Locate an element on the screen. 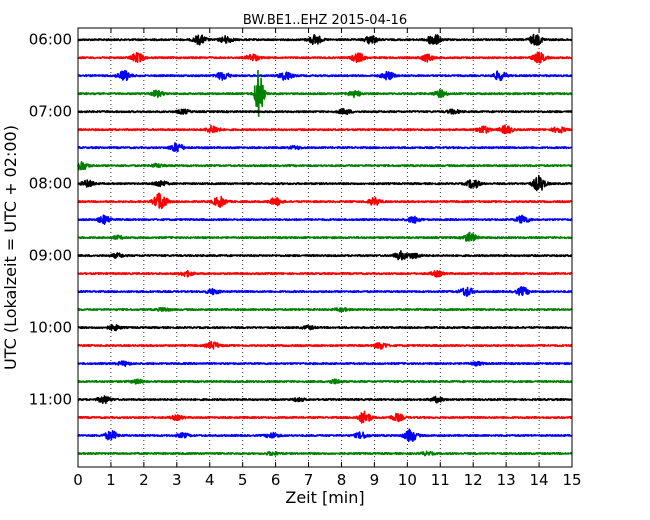 The height and width of the screenshot is (520, 650). chart-title: BW.BE1..EHZ 2015-04-16 is located at coordinates (325, 20).